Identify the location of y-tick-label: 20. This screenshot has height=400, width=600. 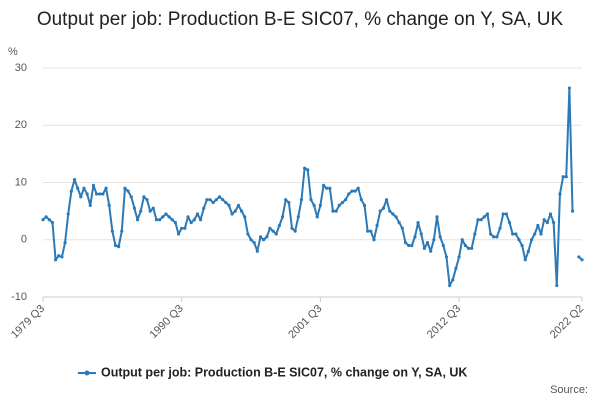
(21, 125).